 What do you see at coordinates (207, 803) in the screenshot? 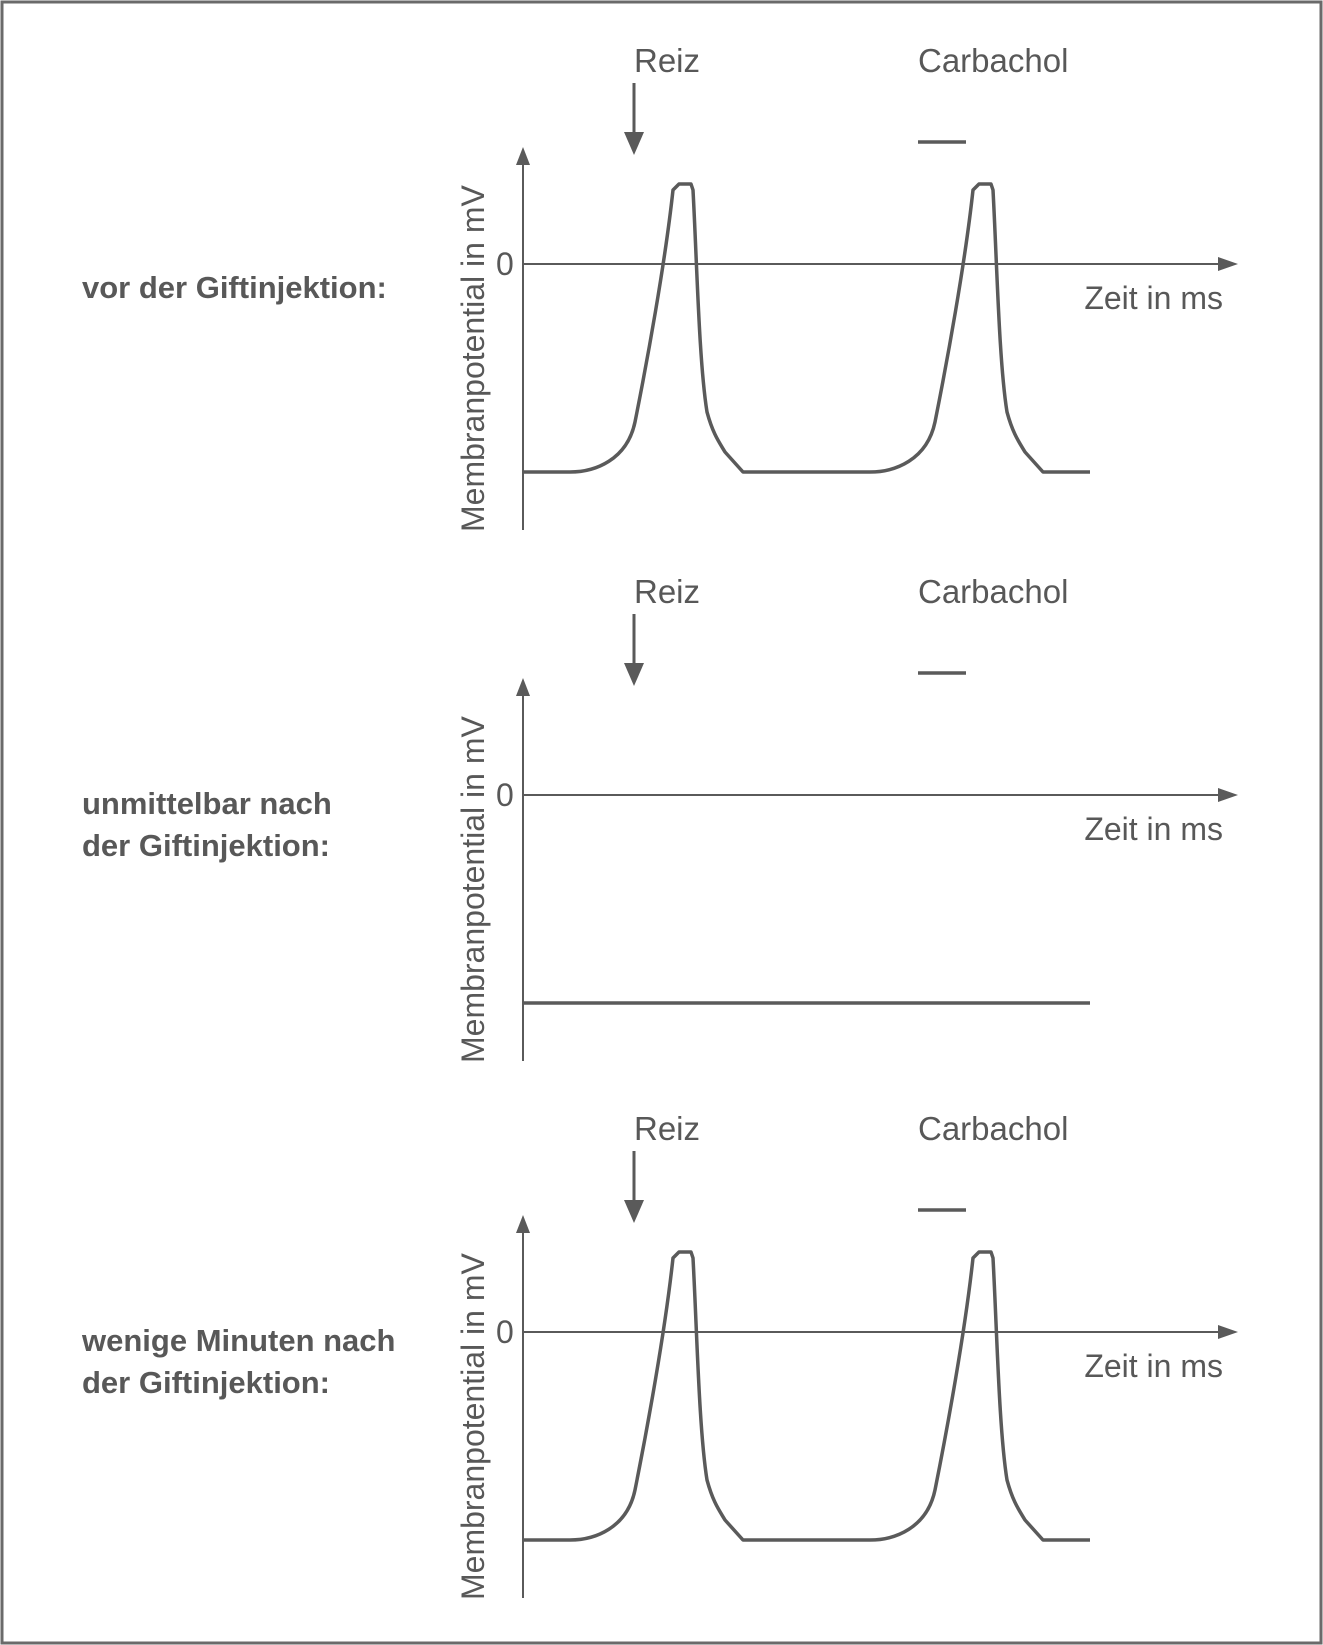
I see `condition-label: unmittelbar nach` at bounding box center [207, 803].